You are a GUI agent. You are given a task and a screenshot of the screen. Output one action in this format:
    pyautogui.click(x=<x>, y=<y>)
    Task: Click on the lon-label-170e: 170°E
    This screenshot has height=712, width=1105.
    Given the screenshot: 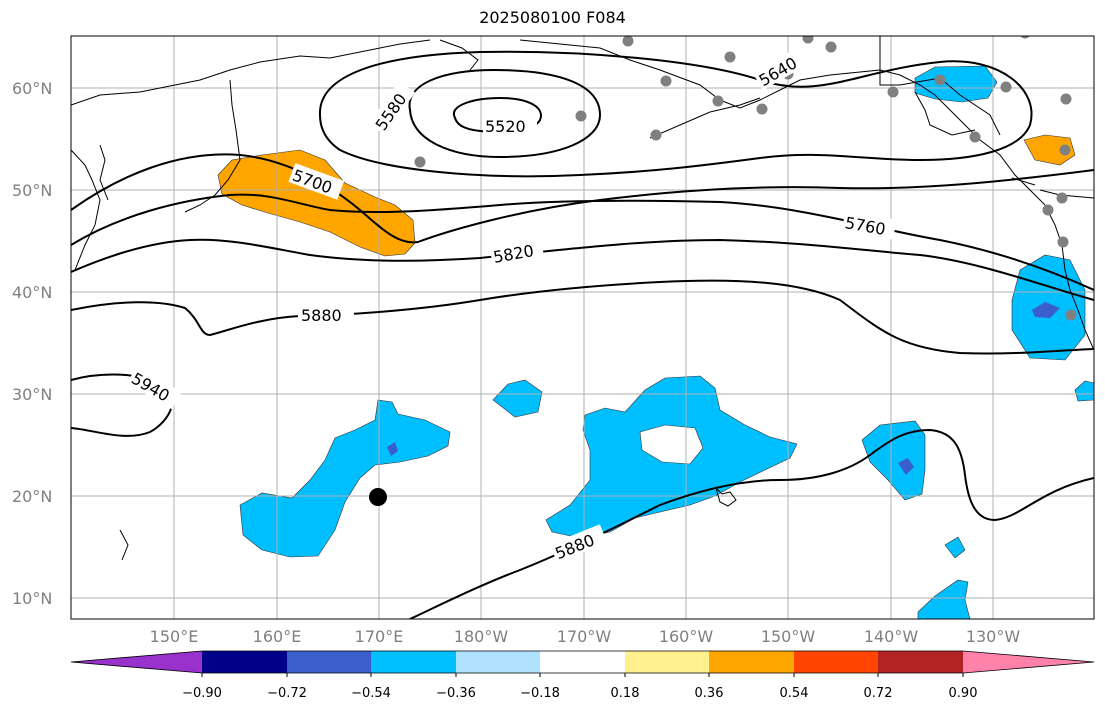 What is the action you would take?
    pyautogui.click(x=379, y=636)
    